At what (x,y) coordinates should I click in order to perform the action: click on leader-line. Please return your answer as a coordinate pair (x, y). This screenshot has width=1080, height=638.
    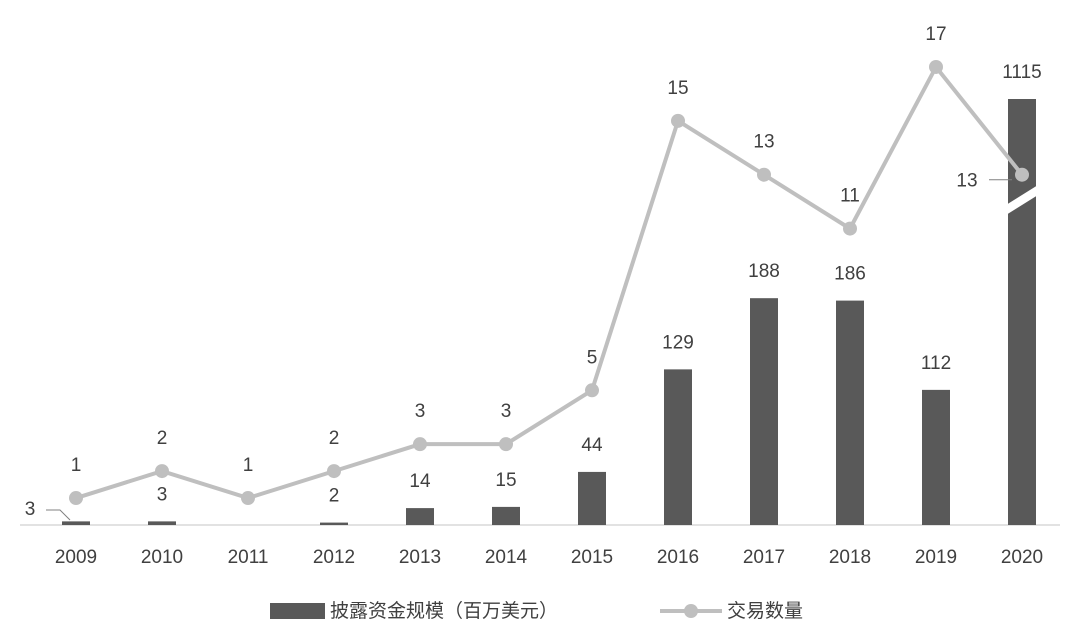
    Looking at the image, I should click on (58, 515).